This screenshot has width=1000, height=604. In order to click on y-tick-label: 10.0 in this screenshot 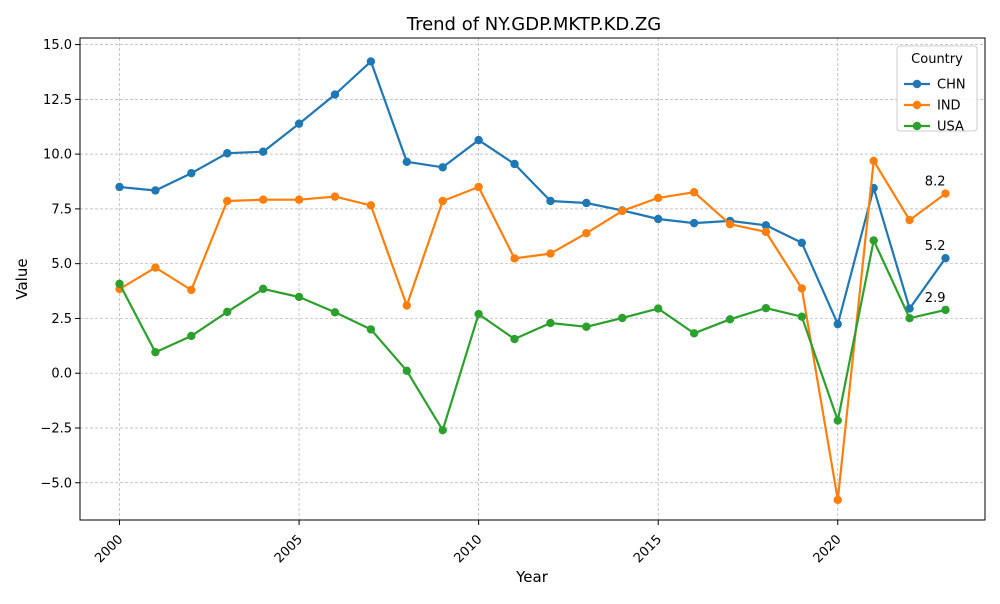, I will do `click(57, 155)`.